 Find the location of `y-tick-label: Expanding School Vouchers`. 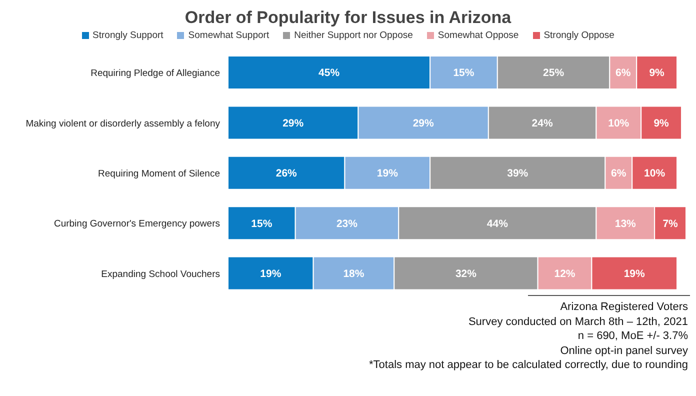

y-tick-label: Expanding School Vouchers is located at coordinates (160, 274).